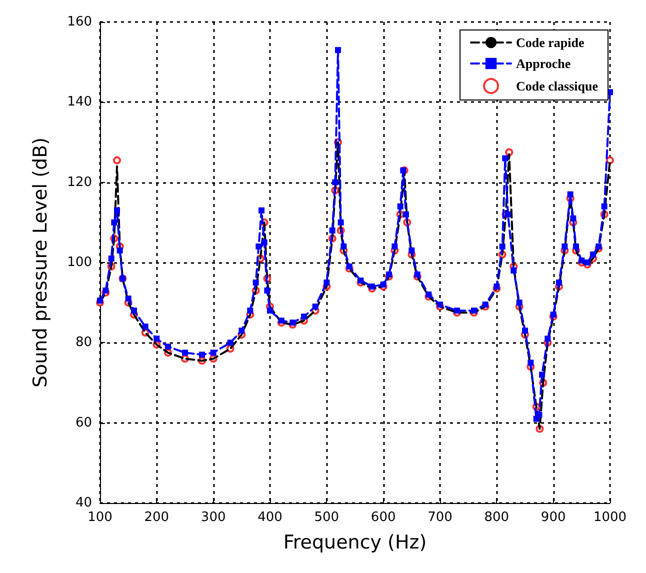  I want to click on x-tick-label: 800, so click(497, 517).